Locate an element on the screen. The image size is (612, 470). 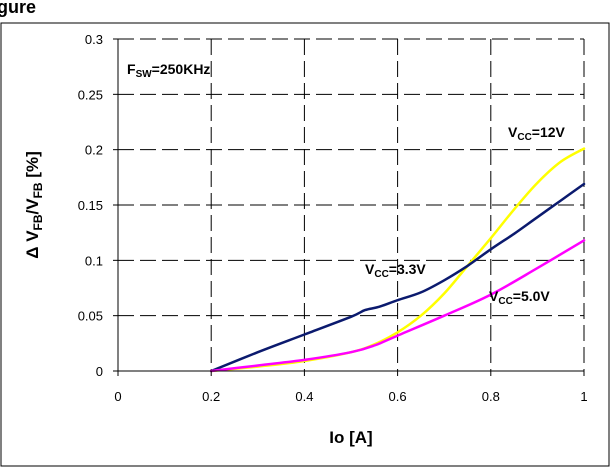
x-tick-label: 0.4 is located at coordinates (304, 396).